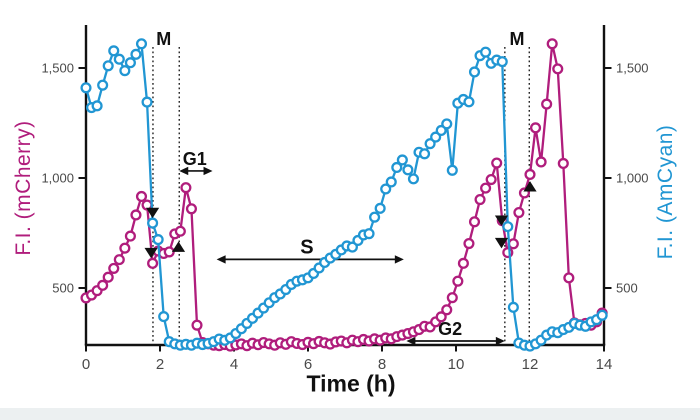 This screenshot has width=700, height=420. What do you see at coordinates (160, 364) in the screenshot?
I see `x-tick-label: 2` at bounding box center [160, 364].